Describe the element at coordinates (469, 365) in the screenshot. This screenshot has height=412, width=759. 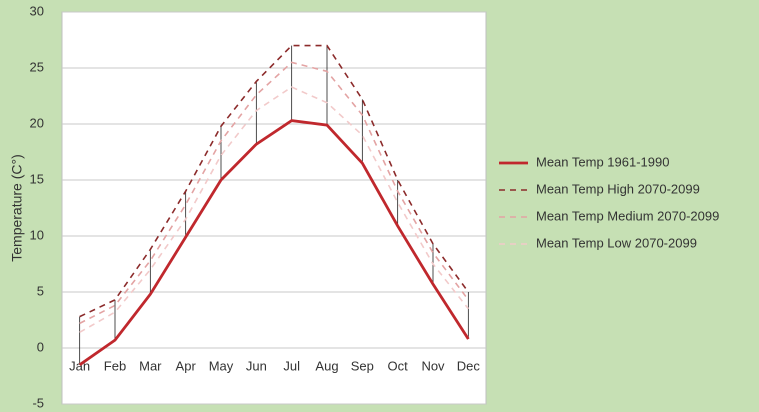
I see `x-tick-label: Dec` at that location.